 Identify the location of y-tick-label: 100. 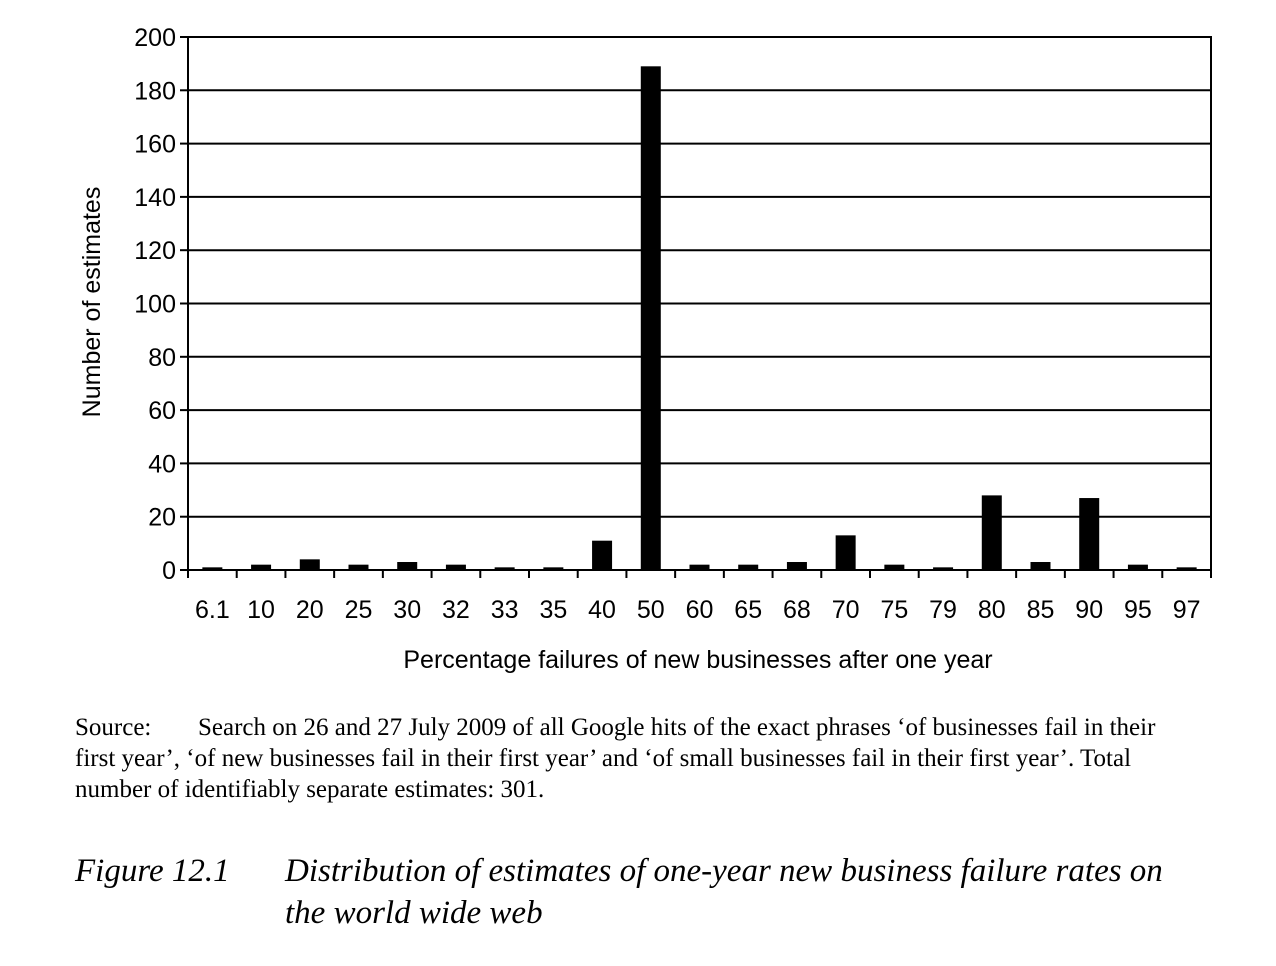
(155, 305).